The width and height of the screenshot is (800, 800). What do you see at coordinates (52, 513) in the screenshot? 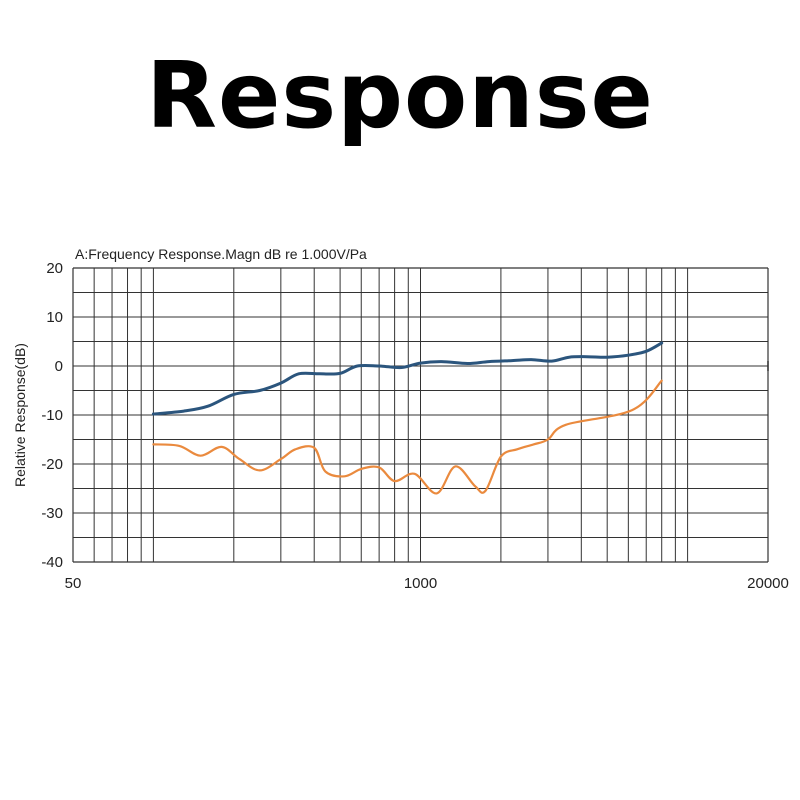
I see `y-tick-label: -30` at bounding box center [52, 513].